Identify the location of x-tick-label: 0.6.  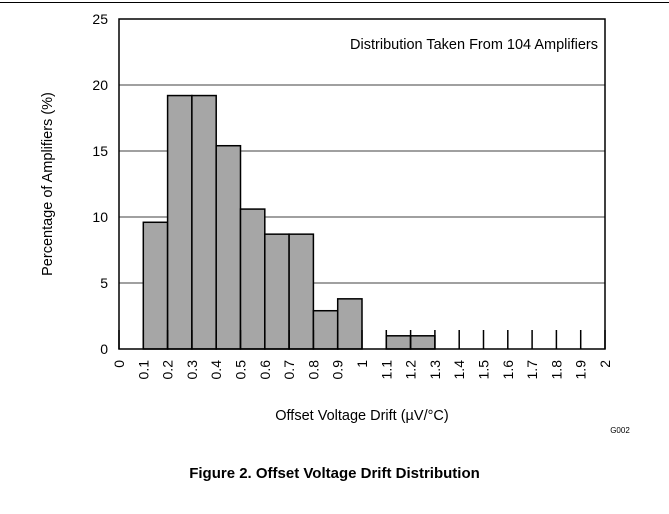
(265, 370).